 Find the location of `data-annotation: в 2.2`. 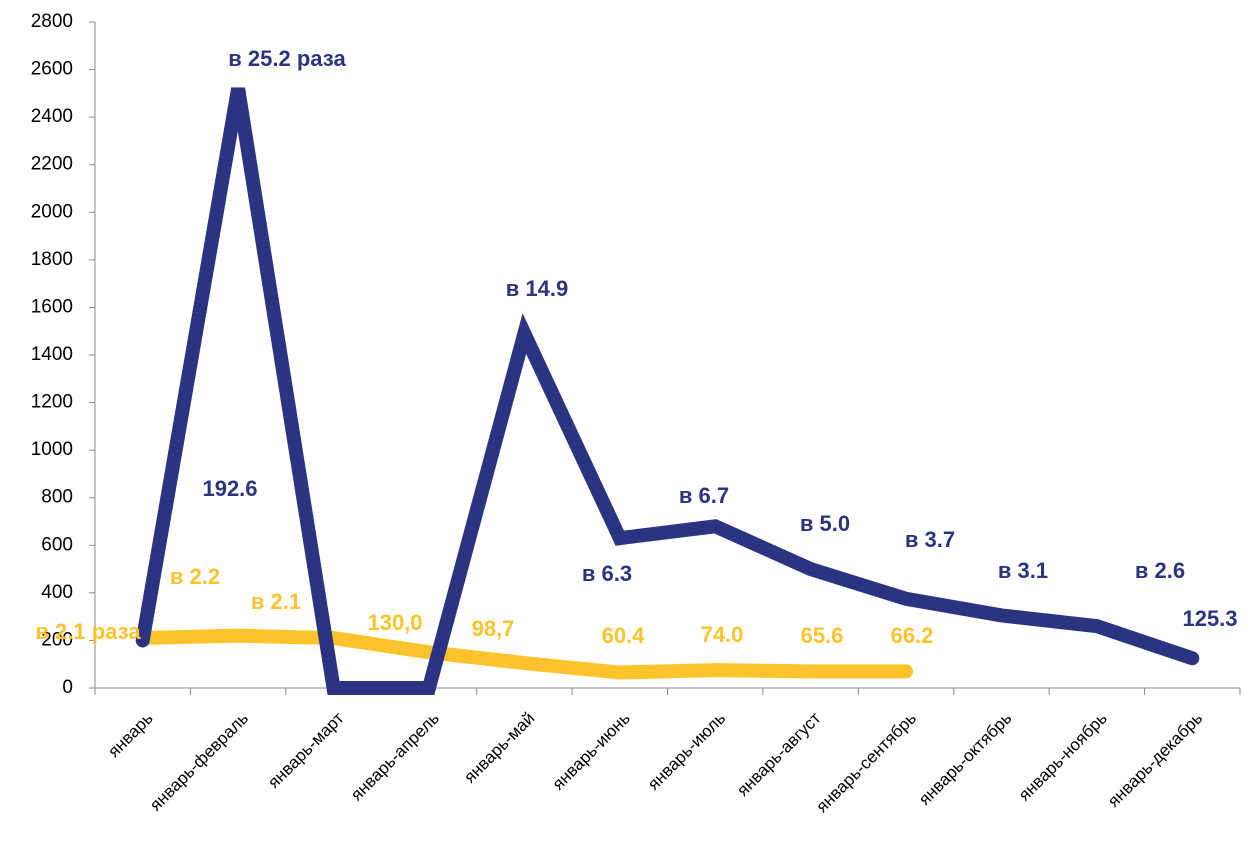

data-annotation: в 2.2 is located at coordinates (195, 576).